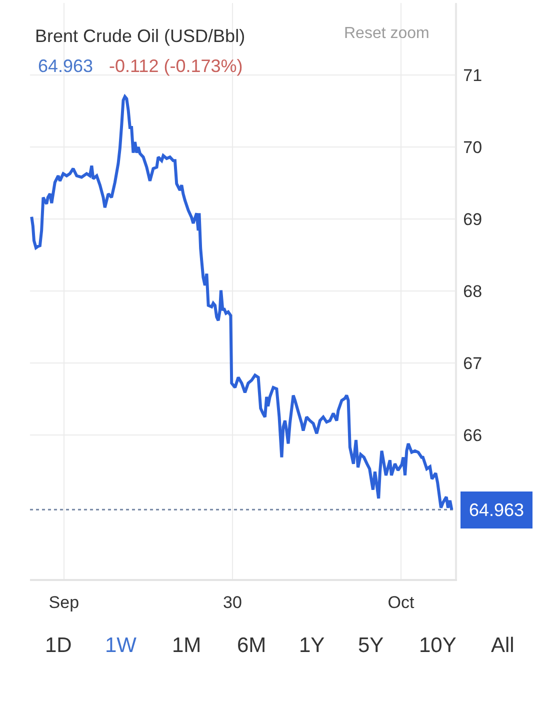 The height and width of the screenshot is (705, 554). I want to click on annotation: -0.112 (-0.173%), so click(176, 66).